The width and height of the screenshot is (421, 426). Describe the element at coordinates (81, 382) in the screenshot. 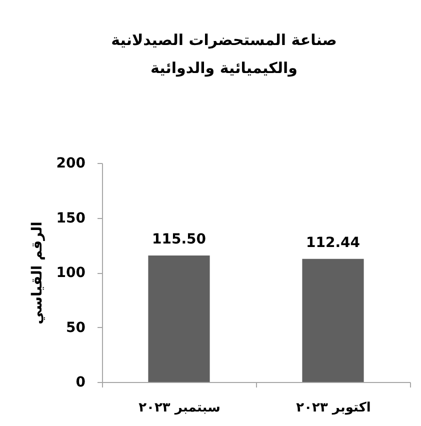

I see `y-tick-label: 0` at that location.